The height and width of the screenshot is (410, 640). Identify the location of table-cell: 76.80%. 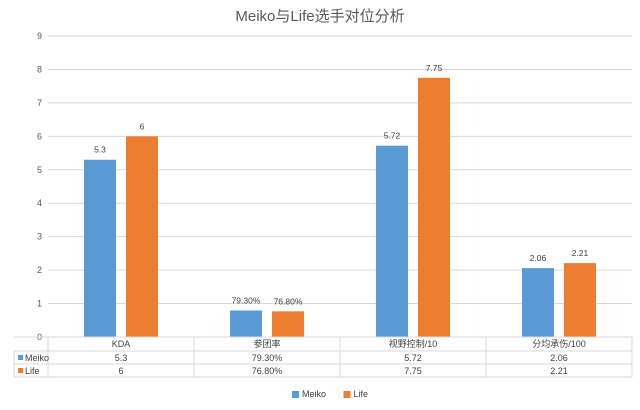
(267, 371).